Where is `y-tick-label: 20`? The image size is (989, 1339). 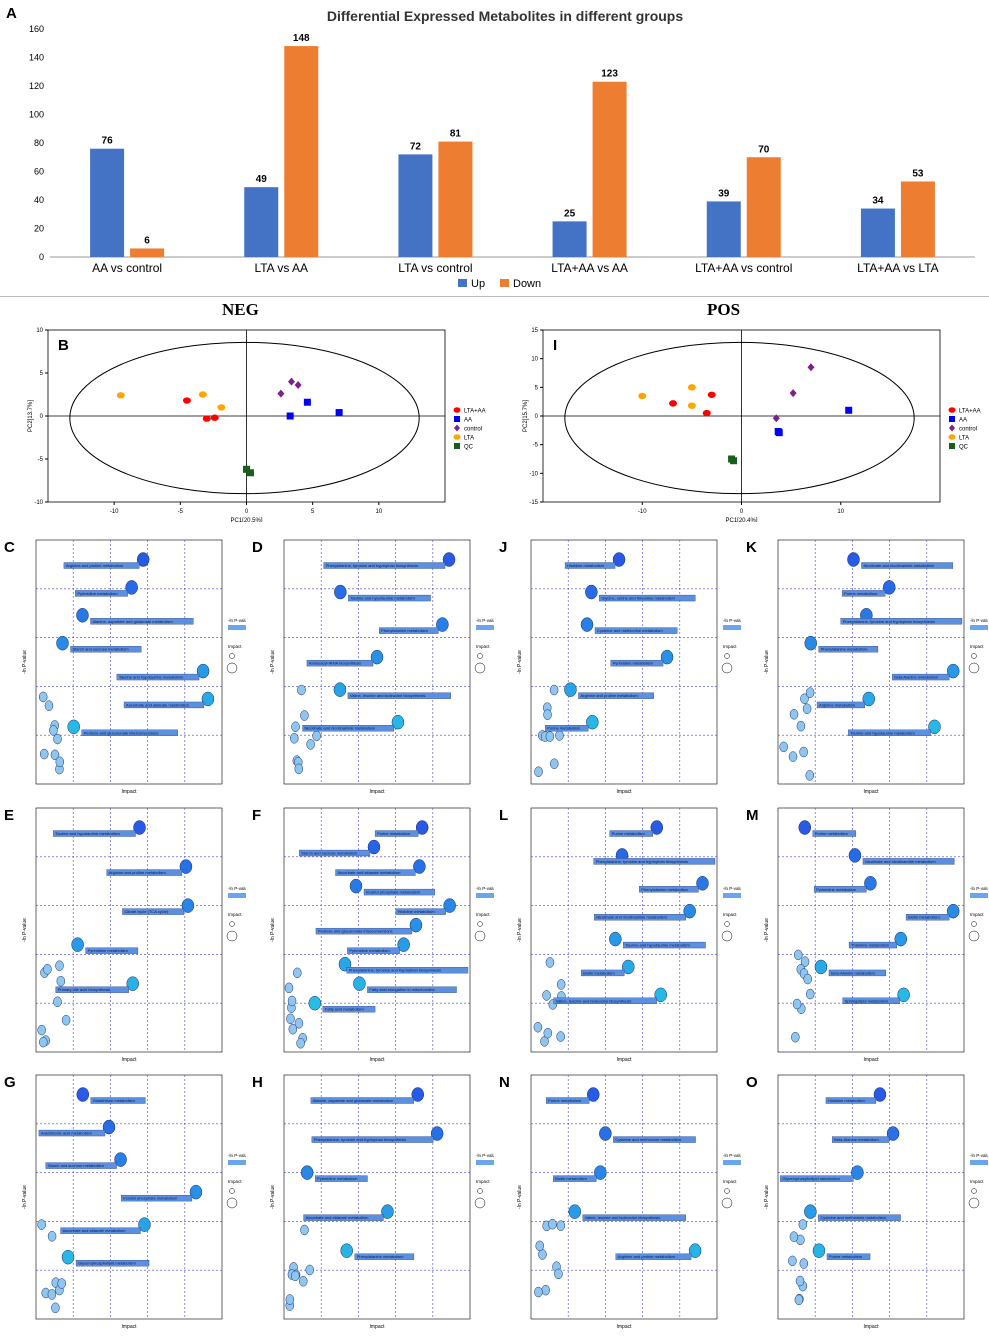 y-tick-label: 20 is located at coordinates (39, 229).